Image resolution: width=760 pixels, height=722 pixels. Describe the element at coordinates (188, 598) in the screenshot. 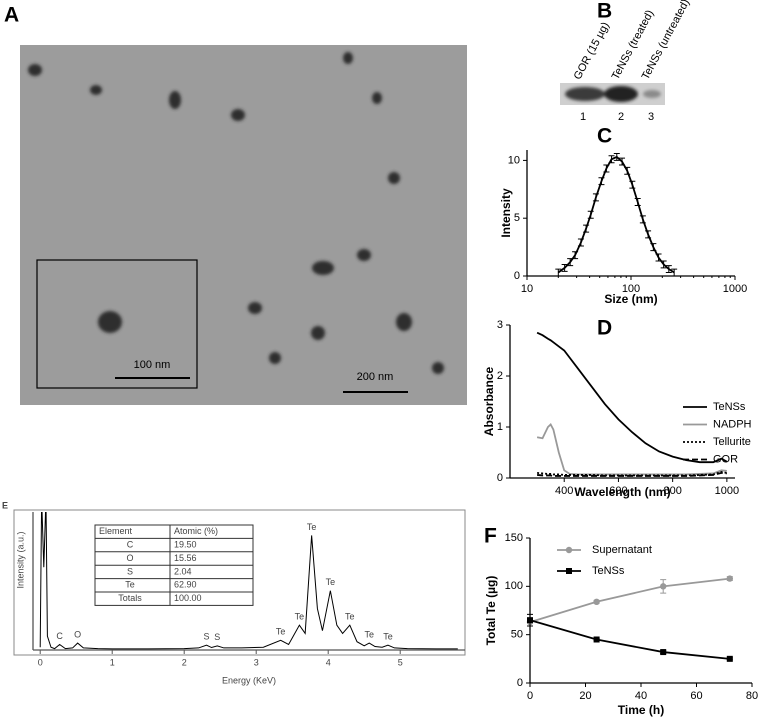

I see `table-cell: 100.00` at that location.